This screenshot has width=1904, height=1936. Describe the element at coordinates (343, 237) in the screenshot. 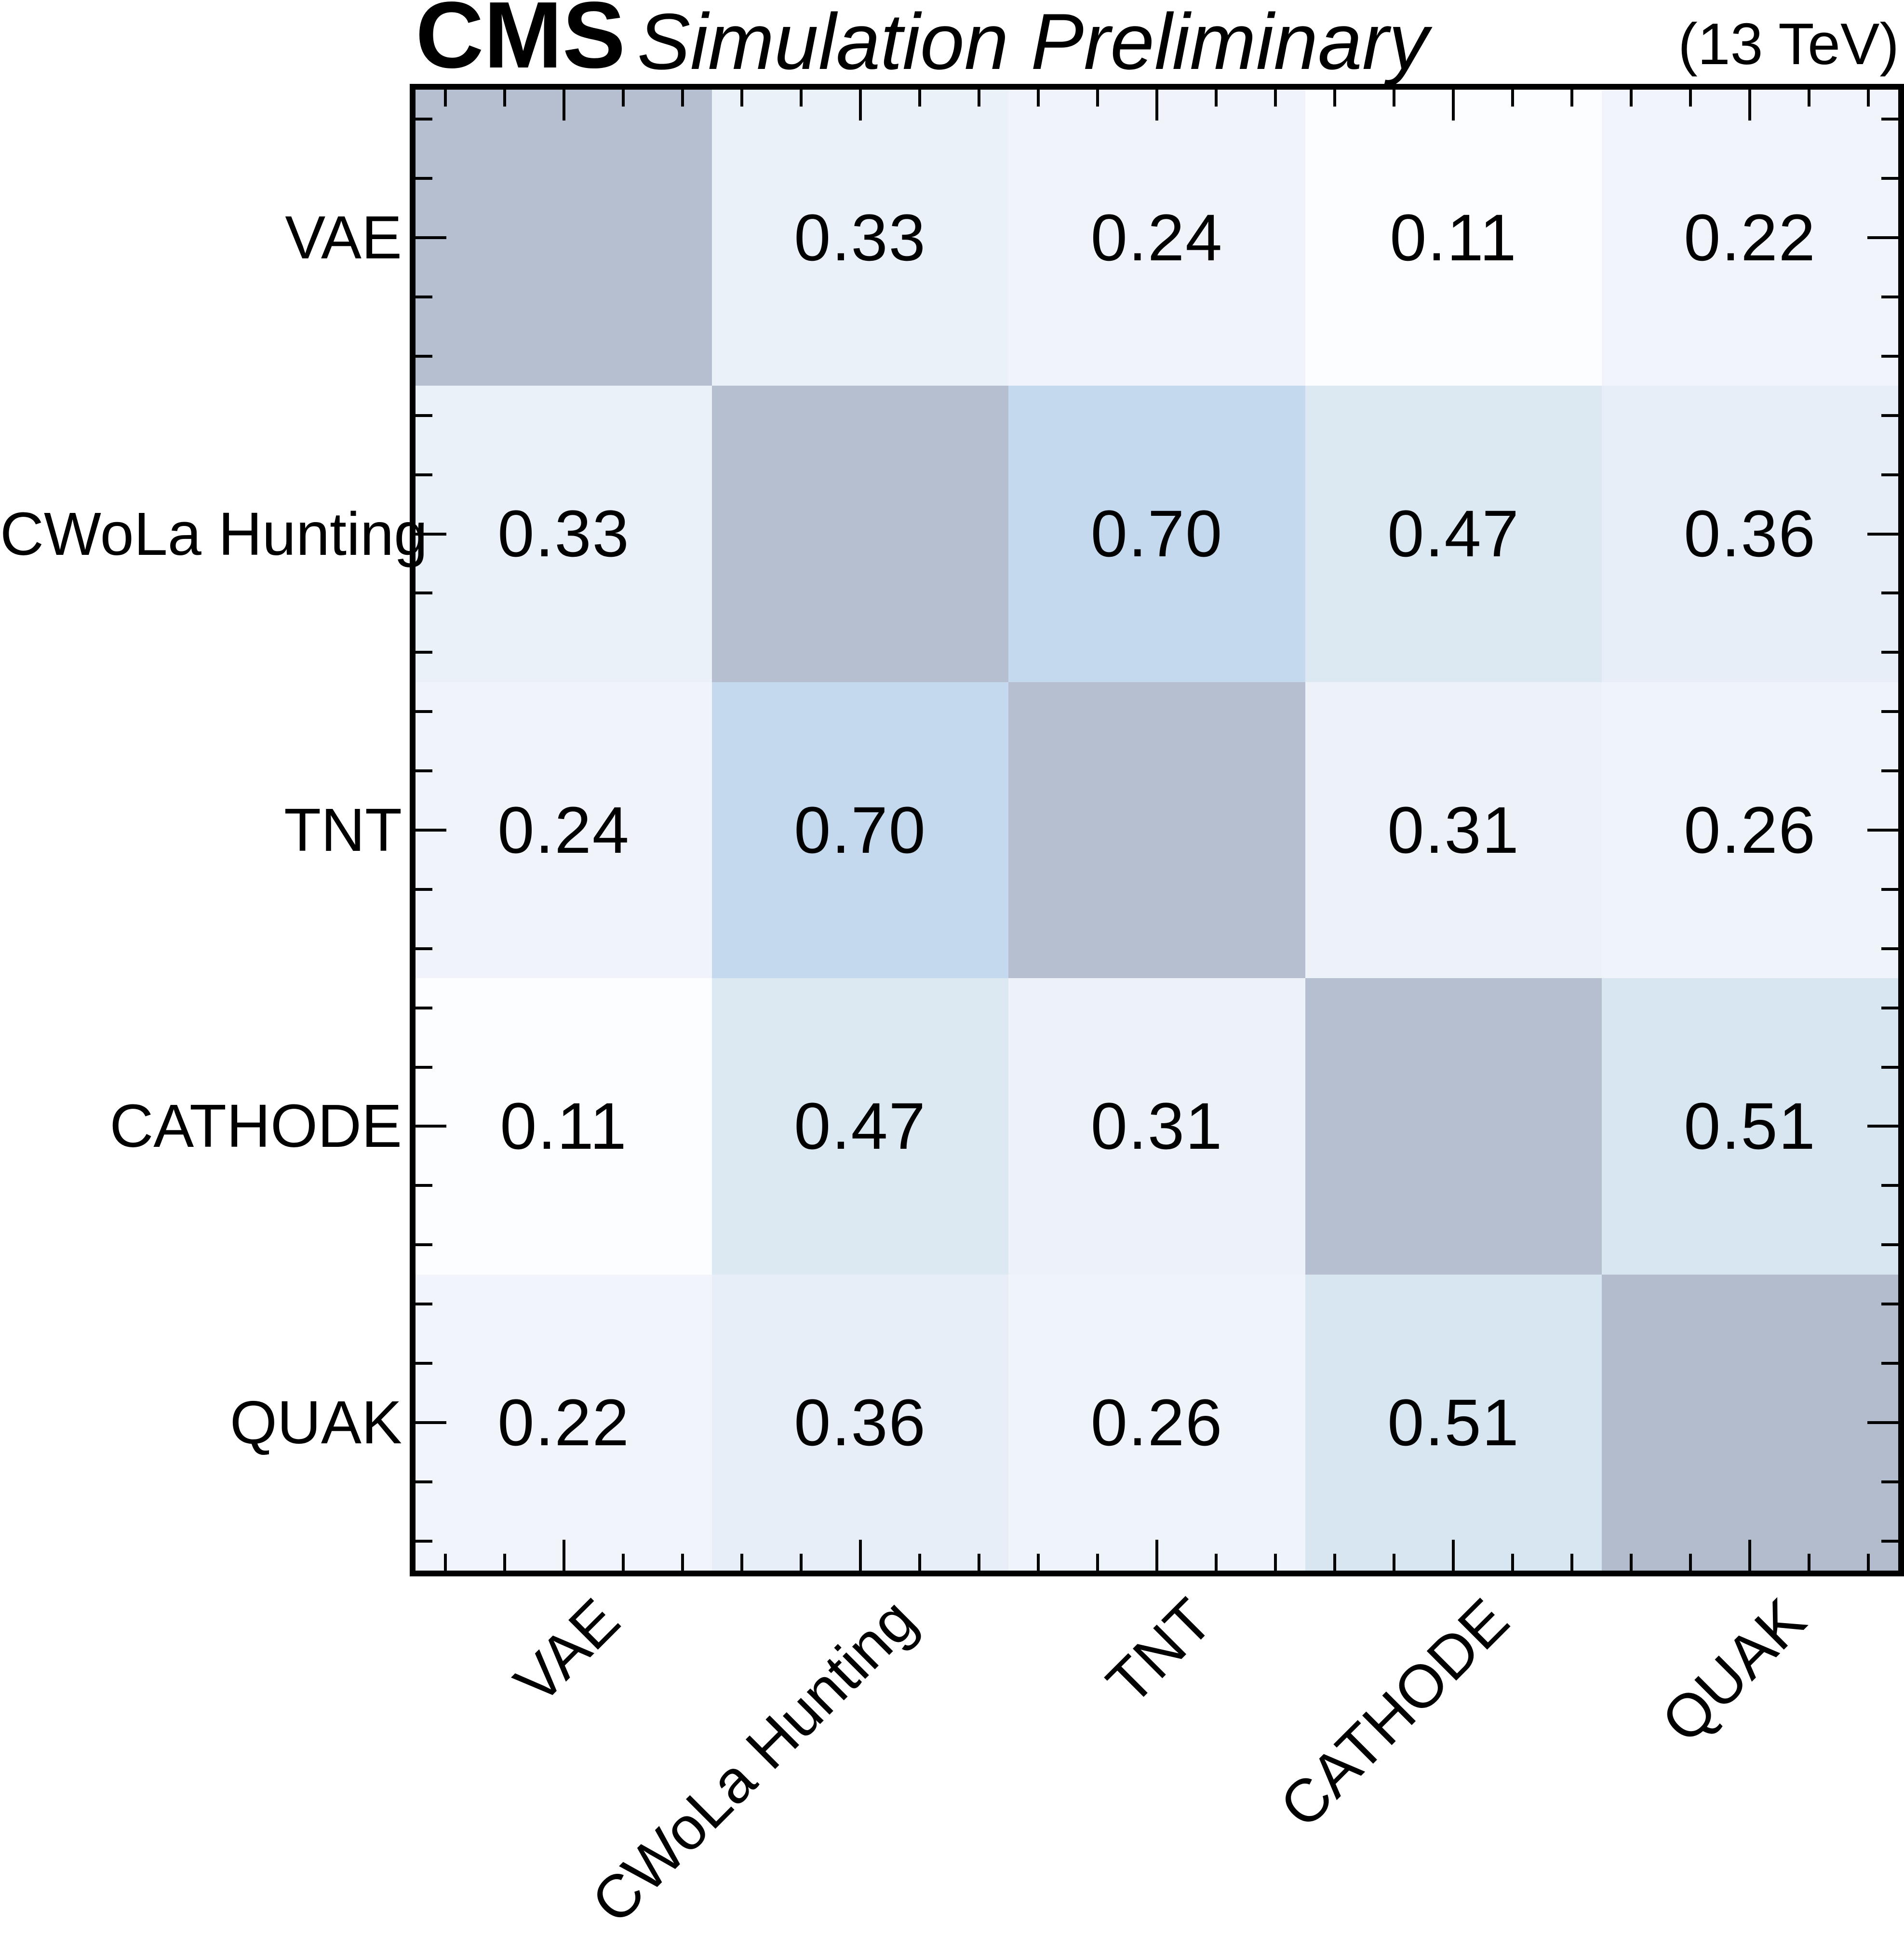

I see `y-axis-label-vae: VAE` at that location.